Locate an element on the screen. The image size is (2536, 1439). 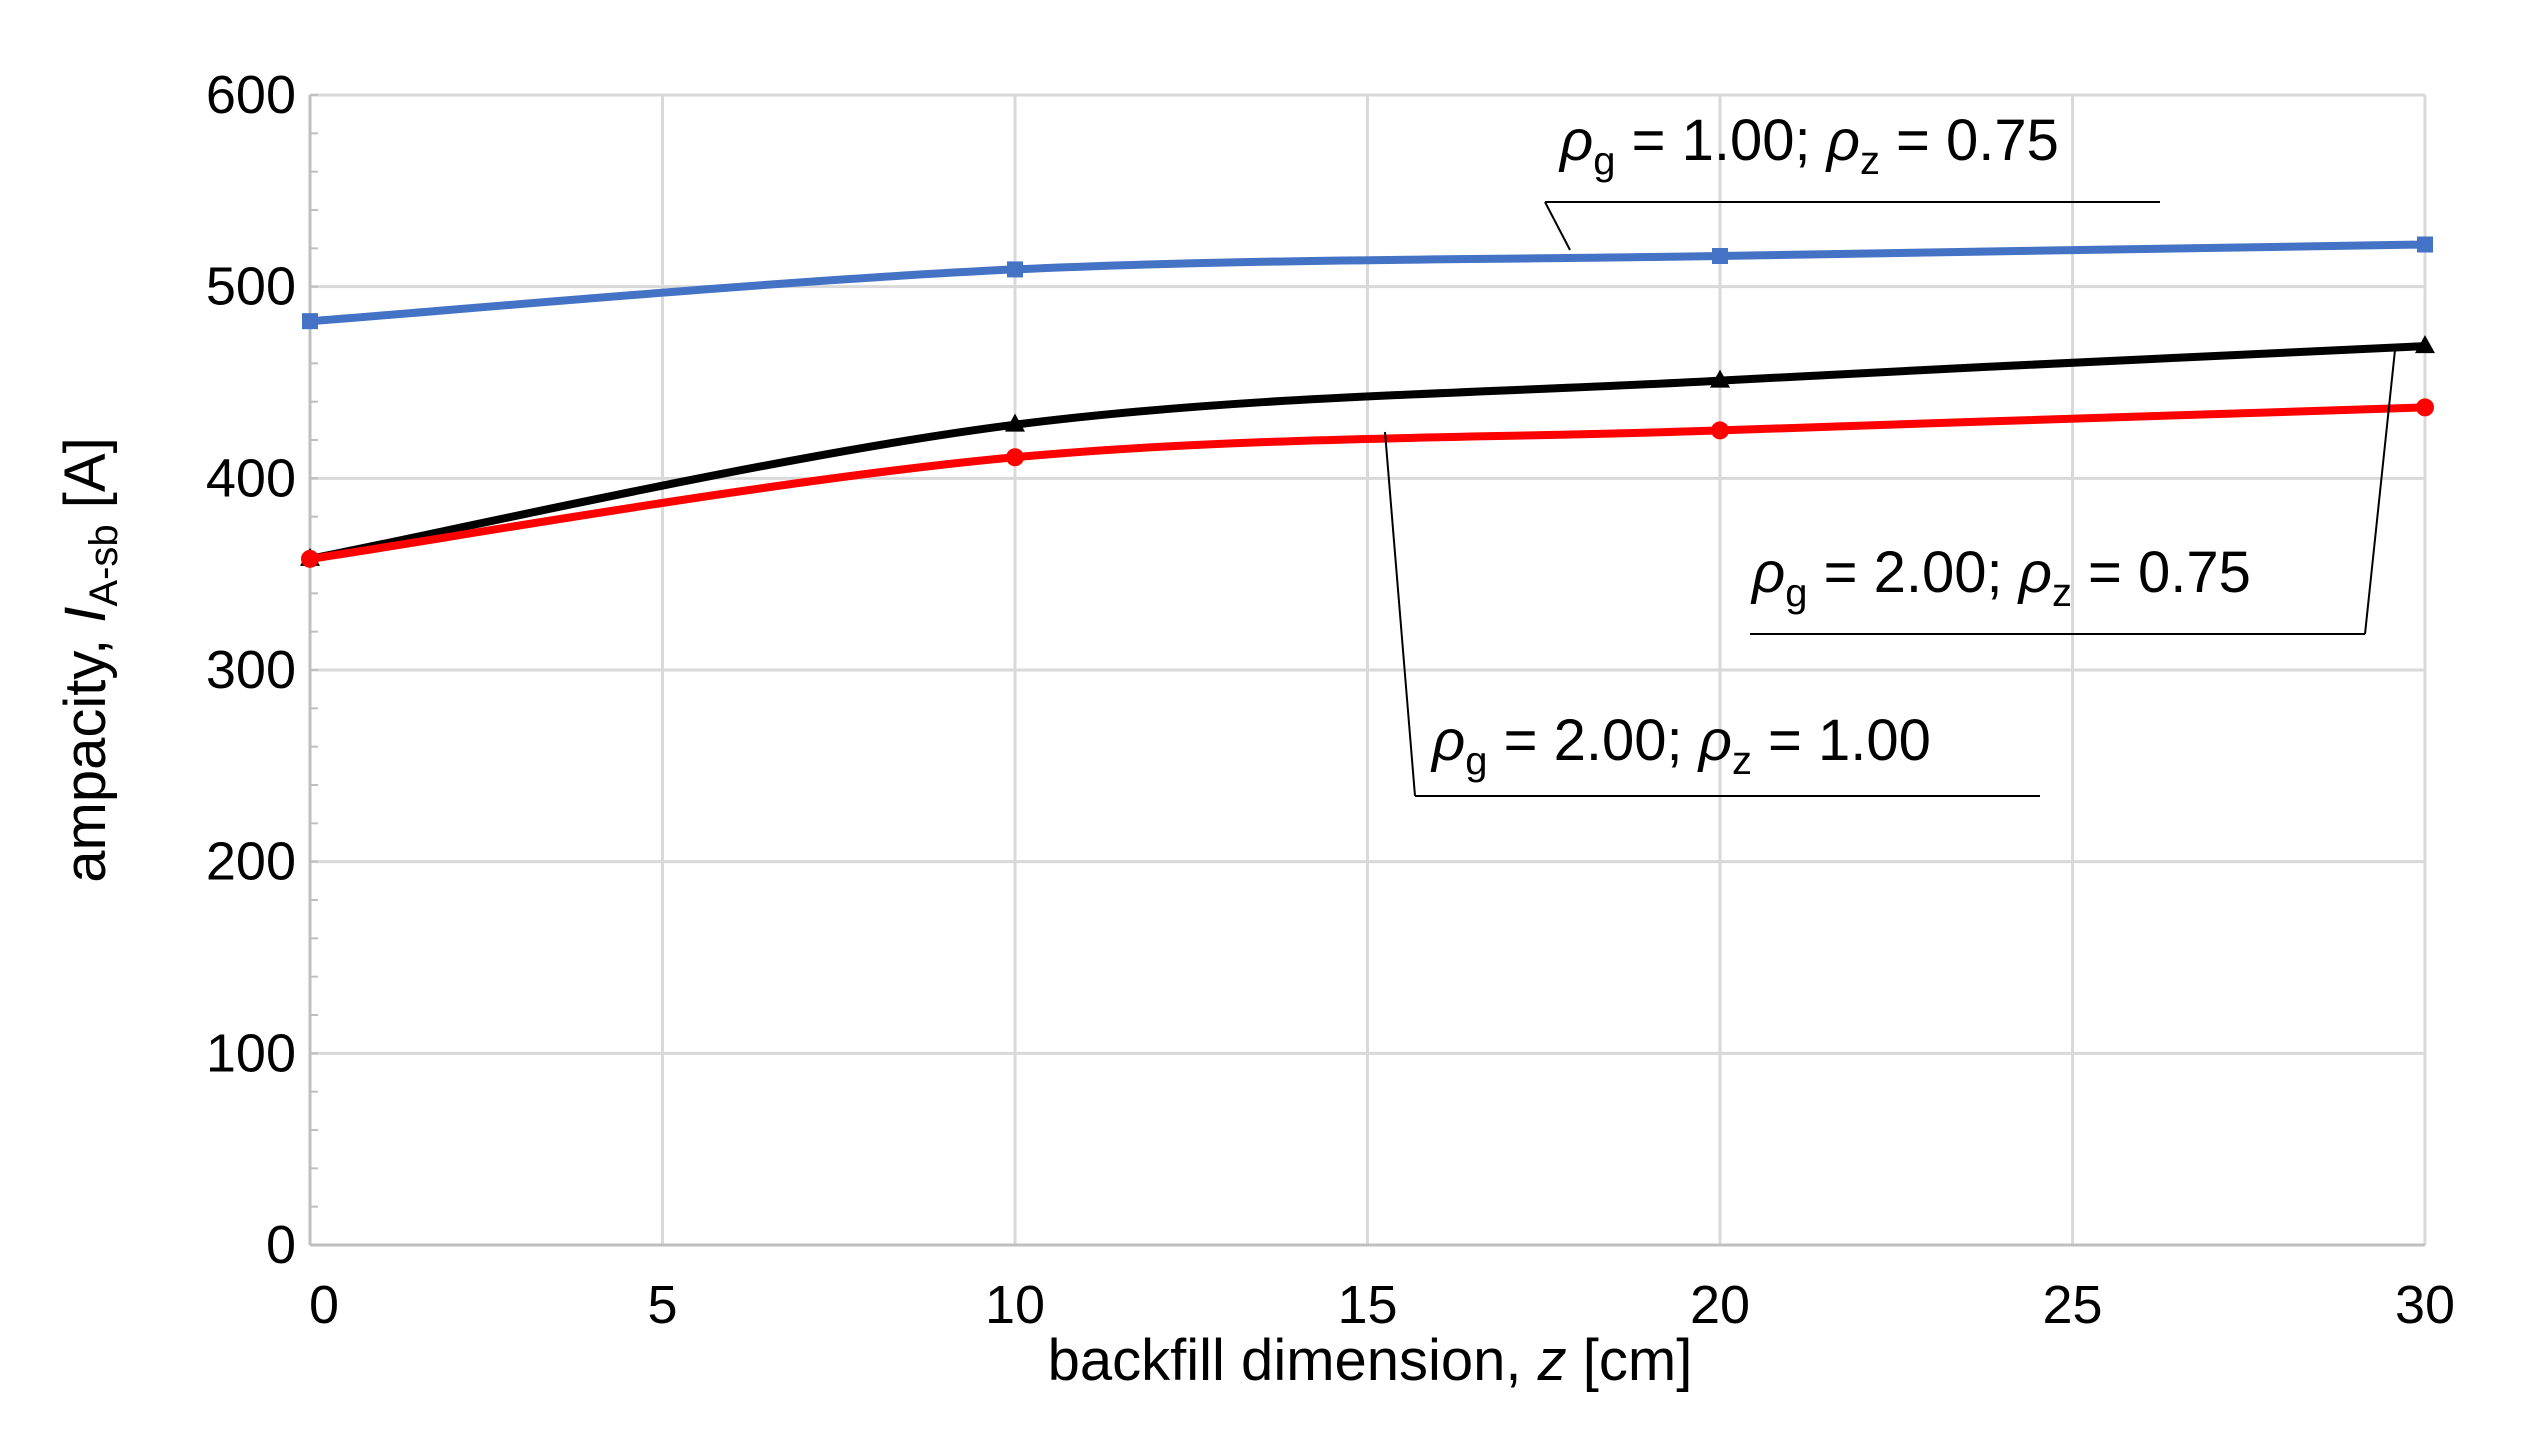
x-tick-label: 25 is located at coordinates (2072, 1305).